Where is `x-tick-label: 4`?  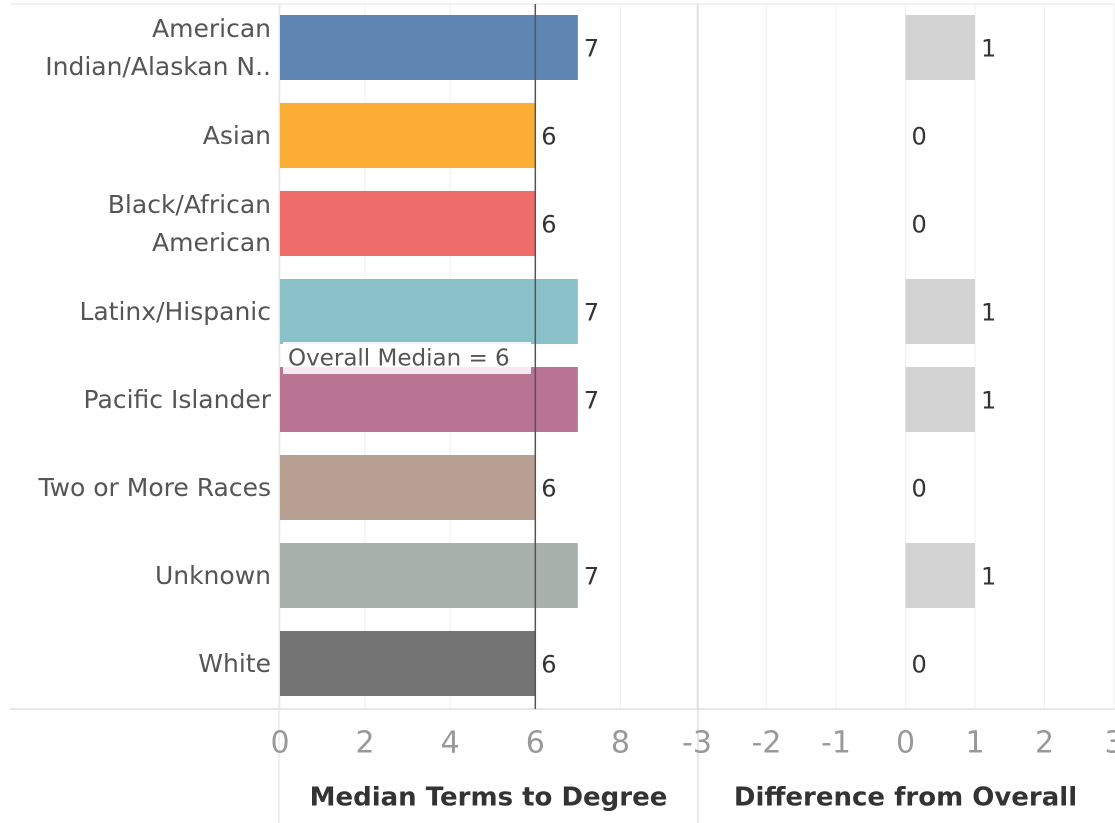 x-tick-label: 4 is located at coordinates (450, 743).